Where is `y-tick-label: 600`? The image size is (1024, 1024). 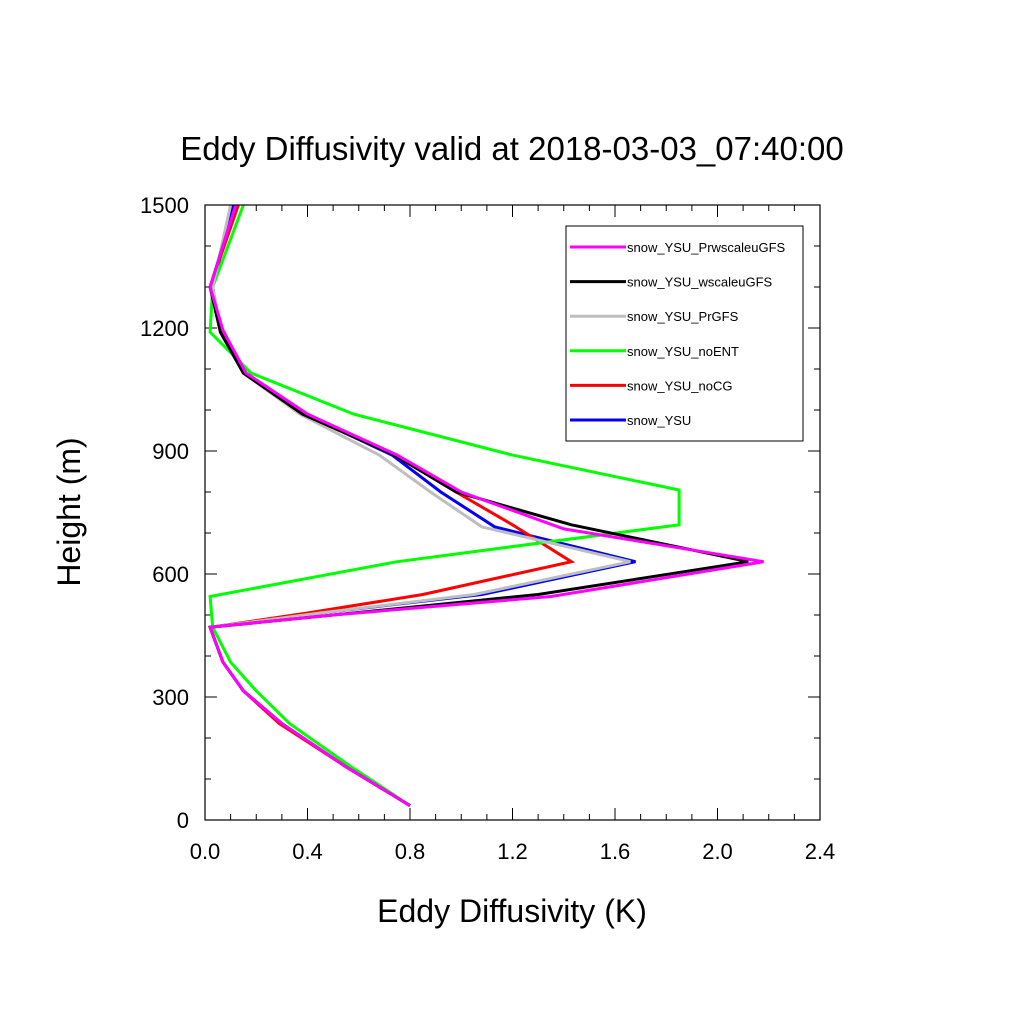
y-tick-label: 600 is located at coordinates (170, 574).